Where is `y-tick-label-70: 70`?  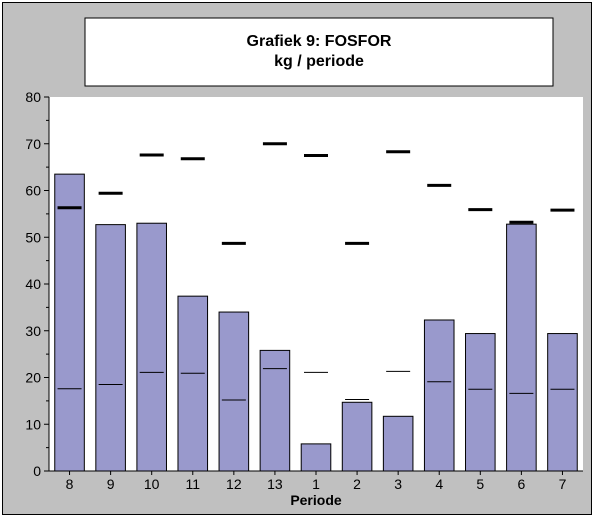 y-tick-label-70: 70 is located at coordinates (33, 144).